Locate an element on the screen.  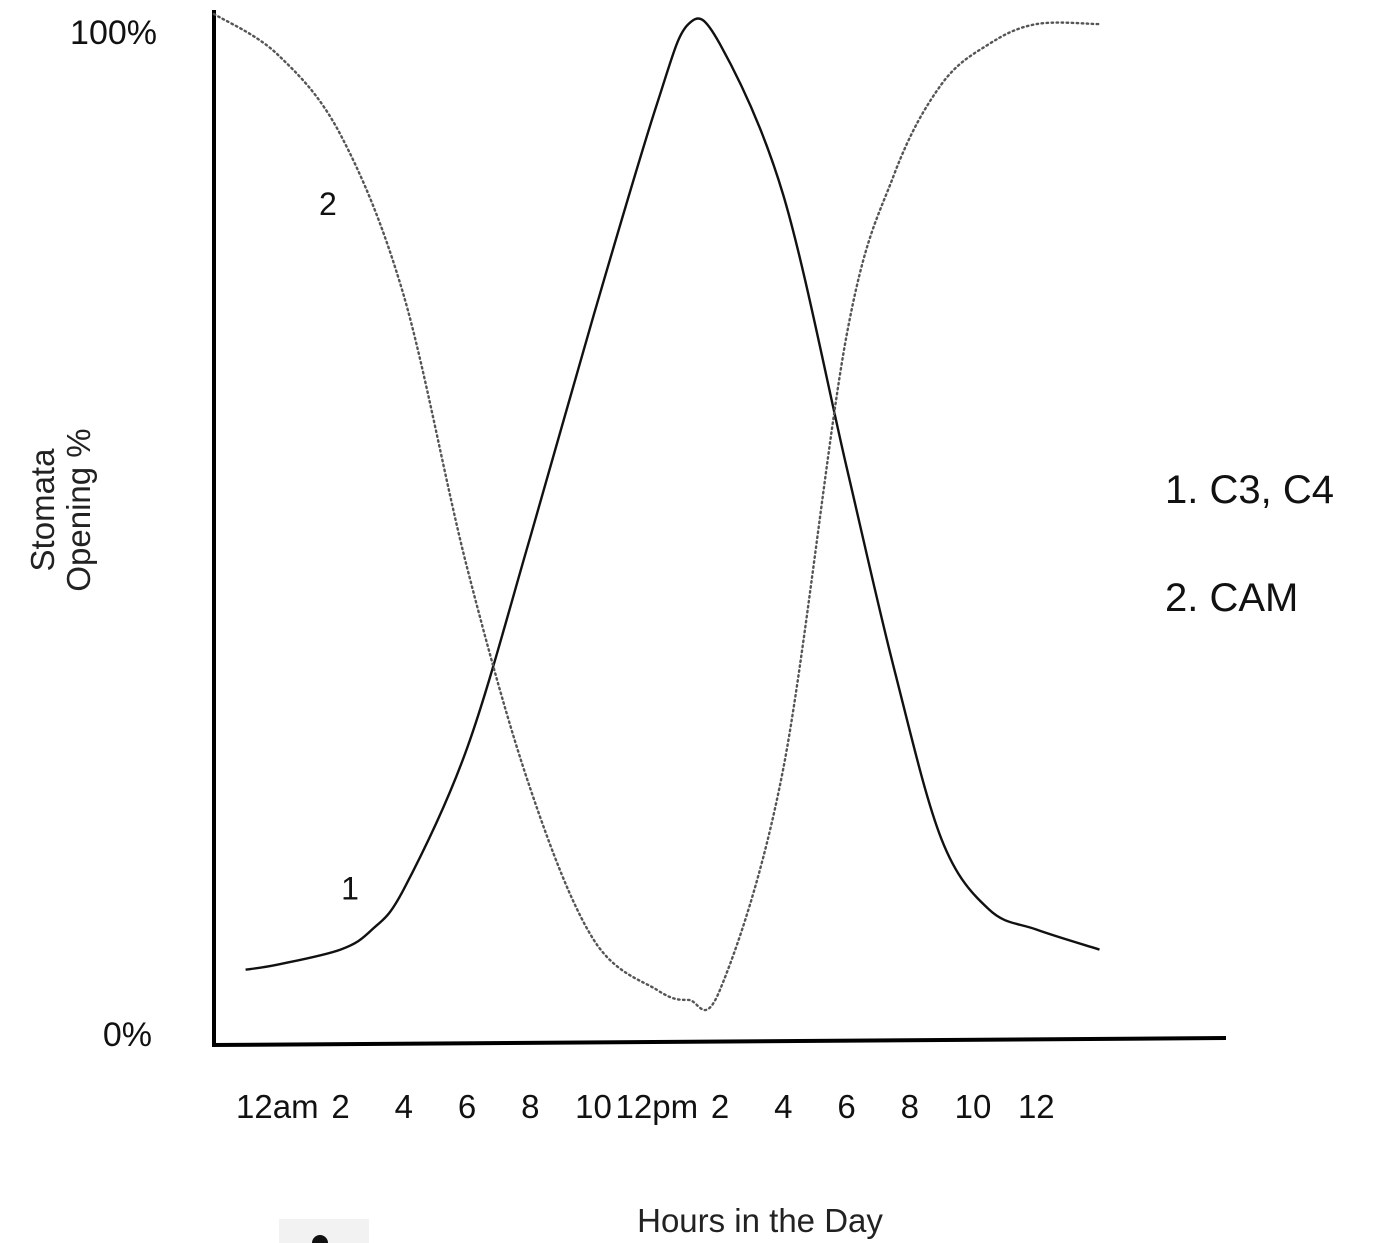
series-label-2: 2 is located at coordinates (328, 204).